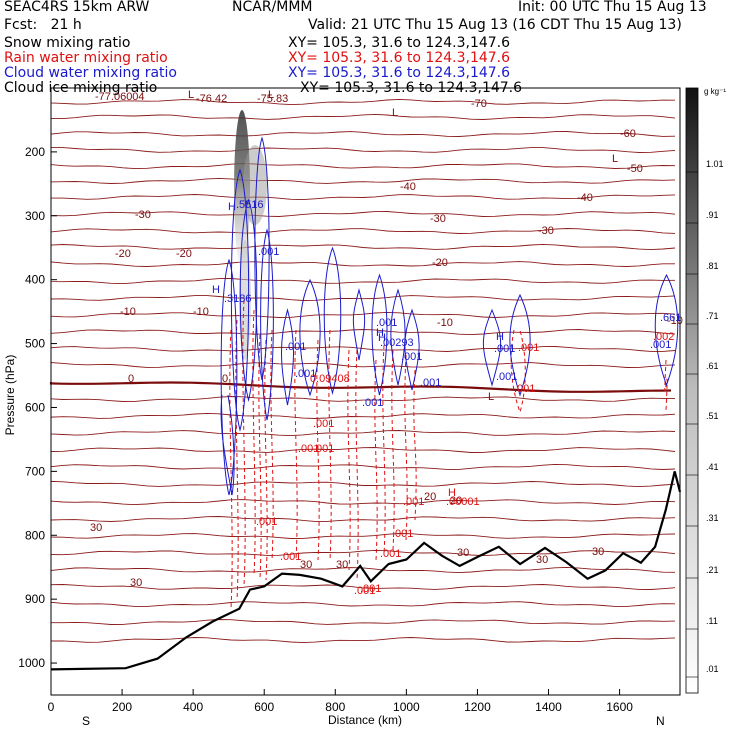  Describe the element at coordinates (715, 164) in the screenshot. I see `colorbar-tick-label: 1.01` at that location.